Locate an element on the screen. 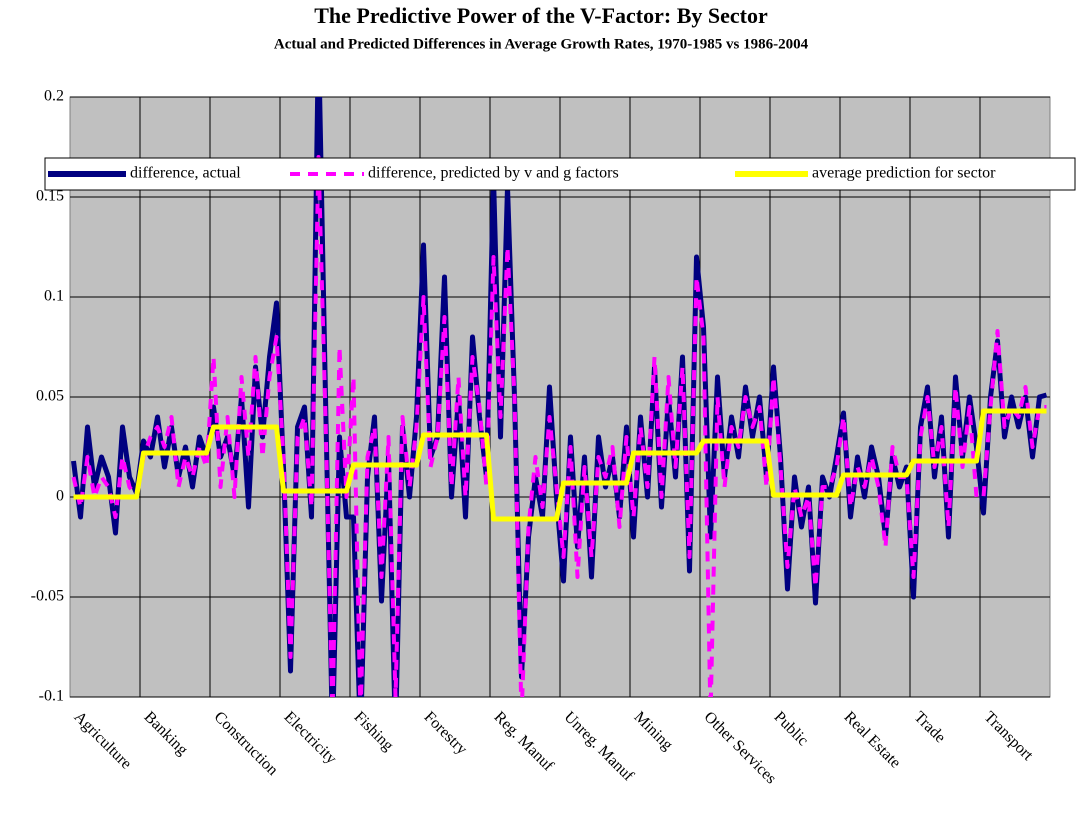  legend-label: difference, predicted by v and g factors is located at coordinates (493, 173).